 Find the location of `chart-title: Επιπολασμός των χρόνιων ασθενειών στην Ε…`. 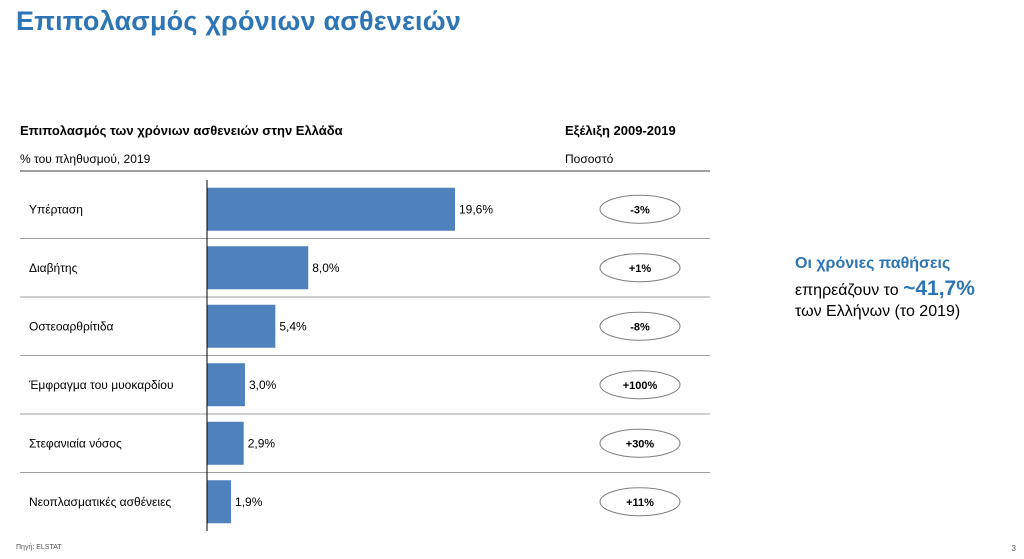

chart-title: Επιπολασμός των χρόνιων ασθενειών στην Ε… is located at coordinates (181, 130).